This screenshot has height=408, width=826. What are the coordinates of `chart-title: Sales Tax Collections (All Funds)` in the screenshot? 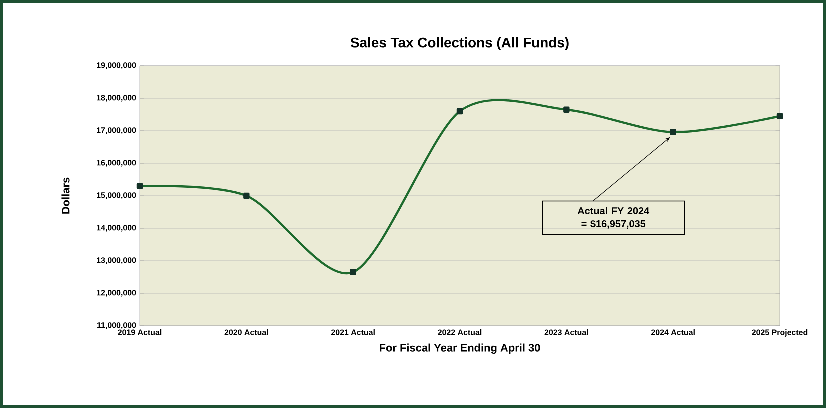 It's located at (459, 43).